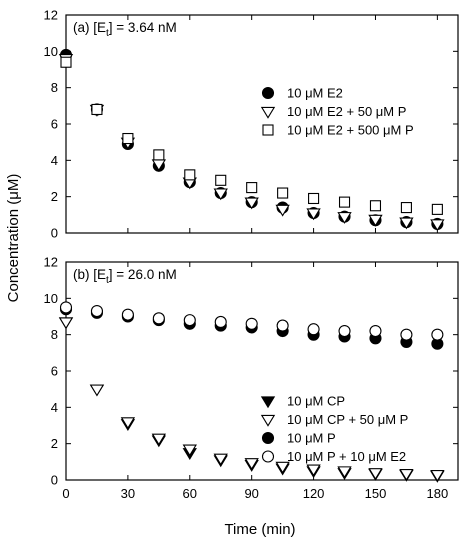 Image resolution: width=475 pixels, height=550 pixels. What do you see at coordinates (346, 456) in the screenshot?
I see `legend-label: 10 μM P + 10 μM E2` at bounding box center [346, 456].